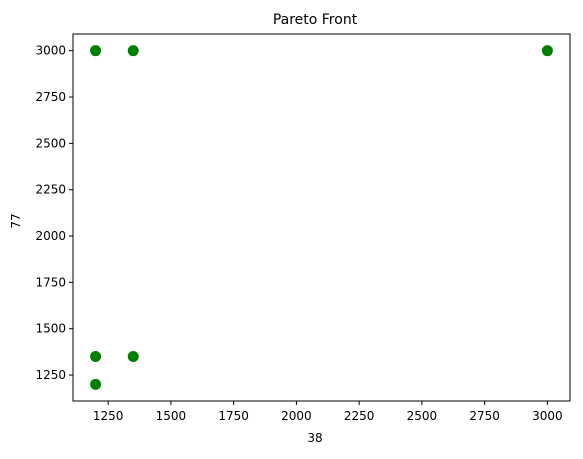  Describe the element at coordinates (50, 236) in the screenshot. I see `y-tick-label: 2000` at that location.